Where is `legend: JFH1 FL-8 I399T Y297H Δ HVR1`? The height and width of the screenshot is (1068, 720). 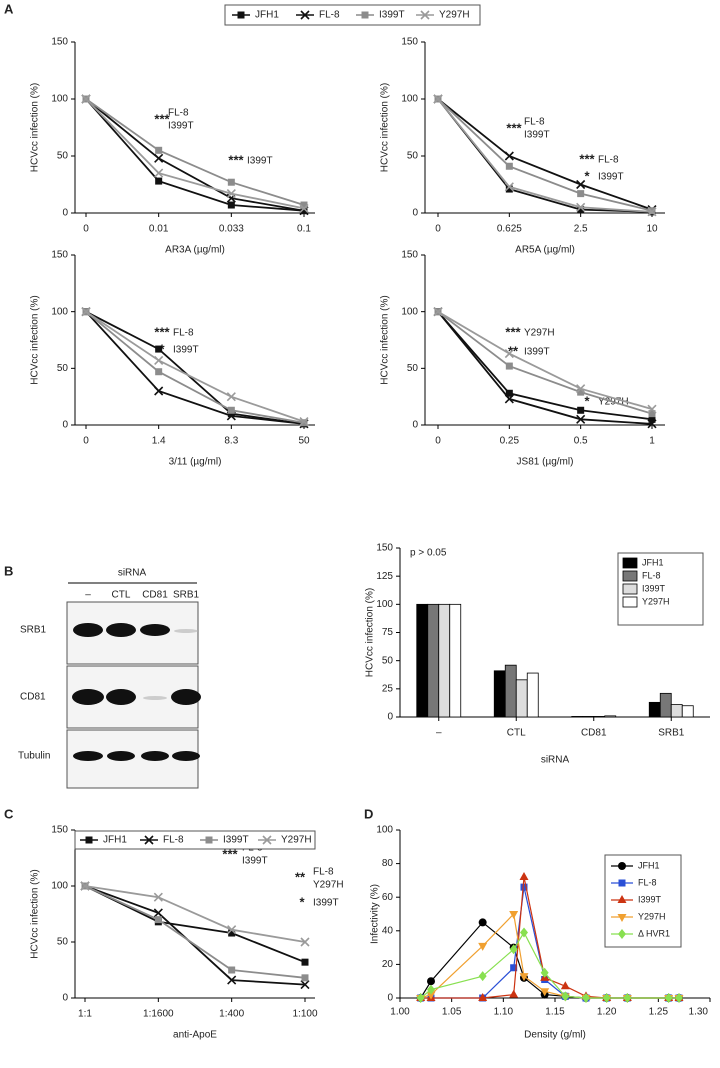
legend: JFH1 FL-8 I399T Y297H Δ HVR1 is located at coordinates (643, 901).